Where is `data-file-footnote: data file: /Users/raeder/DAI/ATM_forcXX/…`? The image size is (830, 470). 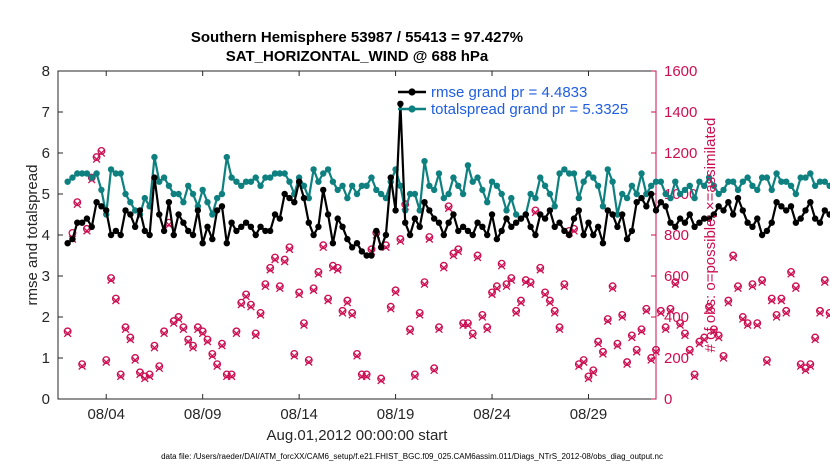 data-file-footnote: data file: /Users/raeder/DAI/ATM_forcXX/… is located at coordinates (412, 456).